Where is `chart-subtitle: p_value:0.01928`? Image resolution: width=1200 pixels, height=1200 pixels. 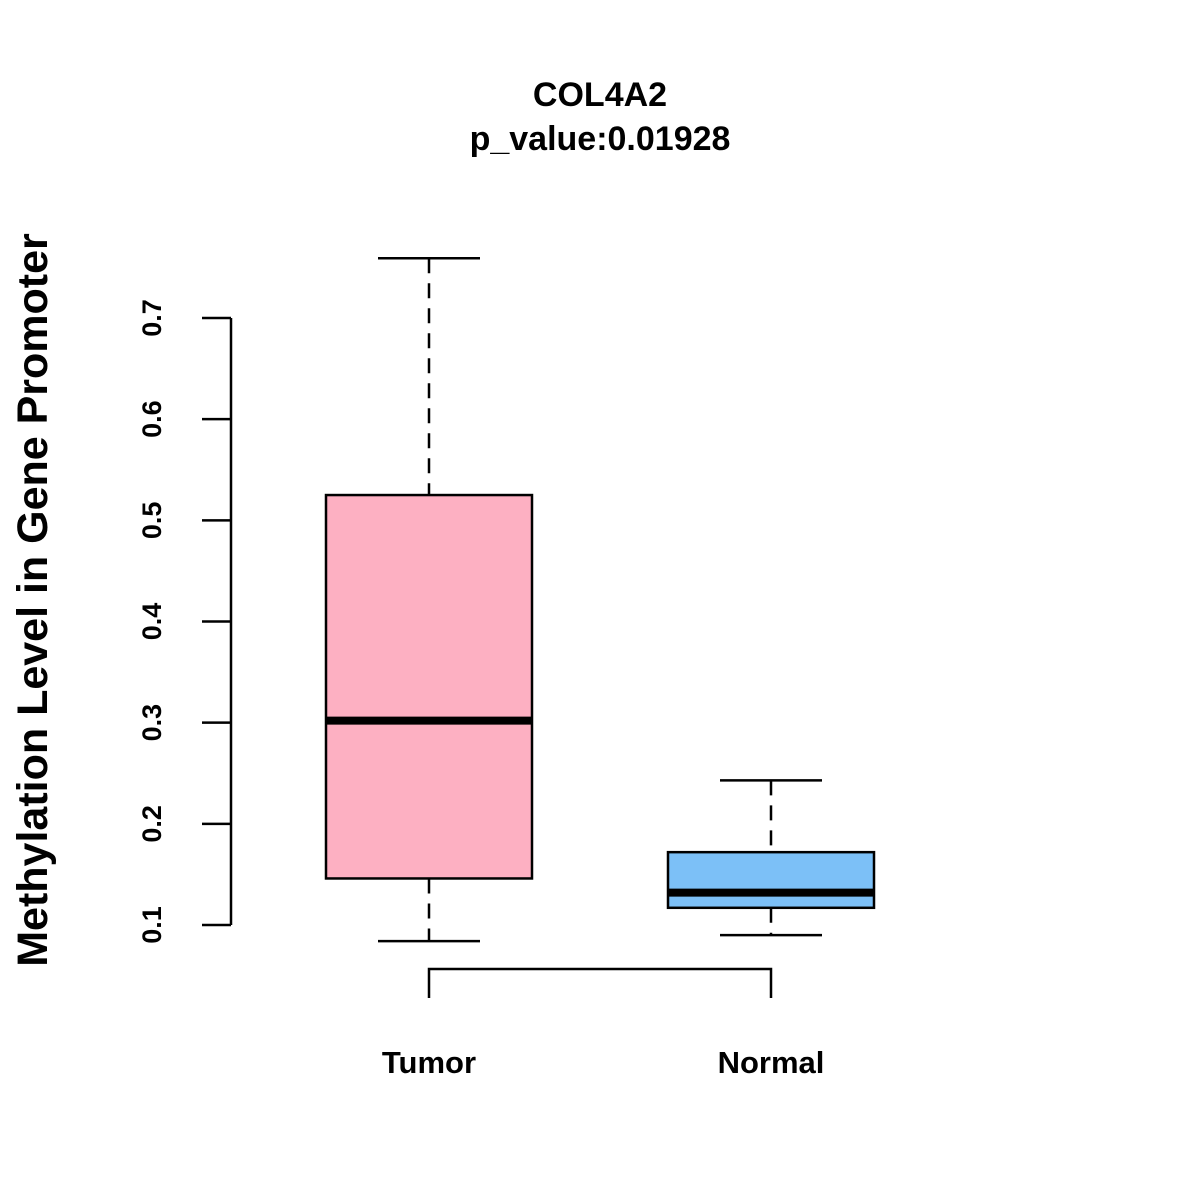 chart-subtitle: p_value:0.01928 is located at coordinates (600, 139).